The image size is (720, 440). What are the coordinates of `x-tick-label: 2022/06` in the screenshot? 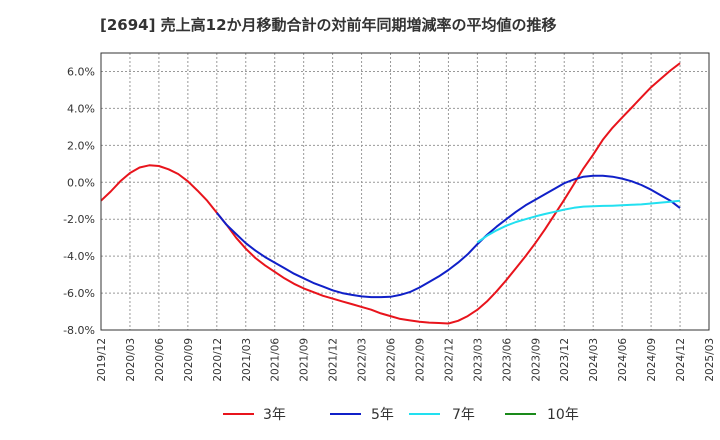 It's located at (392, 360).